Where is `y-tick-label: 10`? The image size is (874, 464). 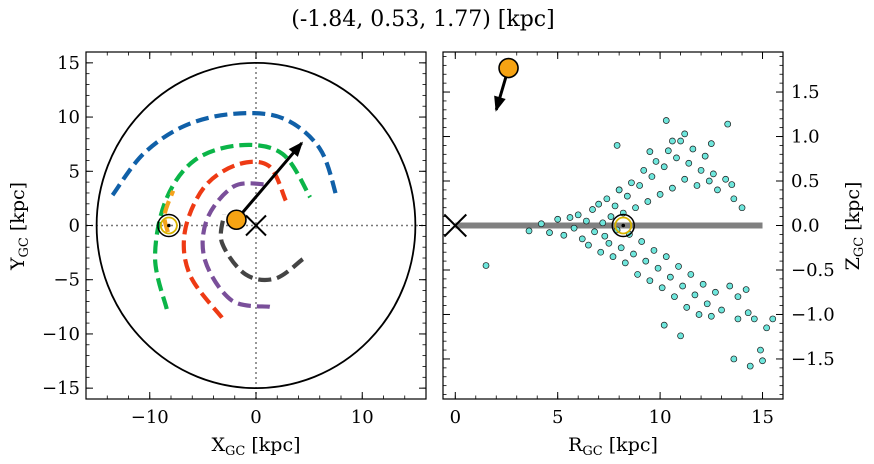 y-tick-label: 10 is located at coordinates (68, 117).